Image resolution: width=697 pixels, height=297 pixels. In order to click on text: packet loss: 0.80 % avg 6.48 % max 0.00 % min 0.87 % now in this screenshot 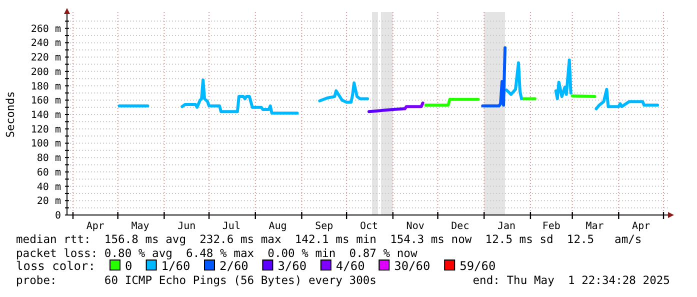, I will do `click(217, 253)`.